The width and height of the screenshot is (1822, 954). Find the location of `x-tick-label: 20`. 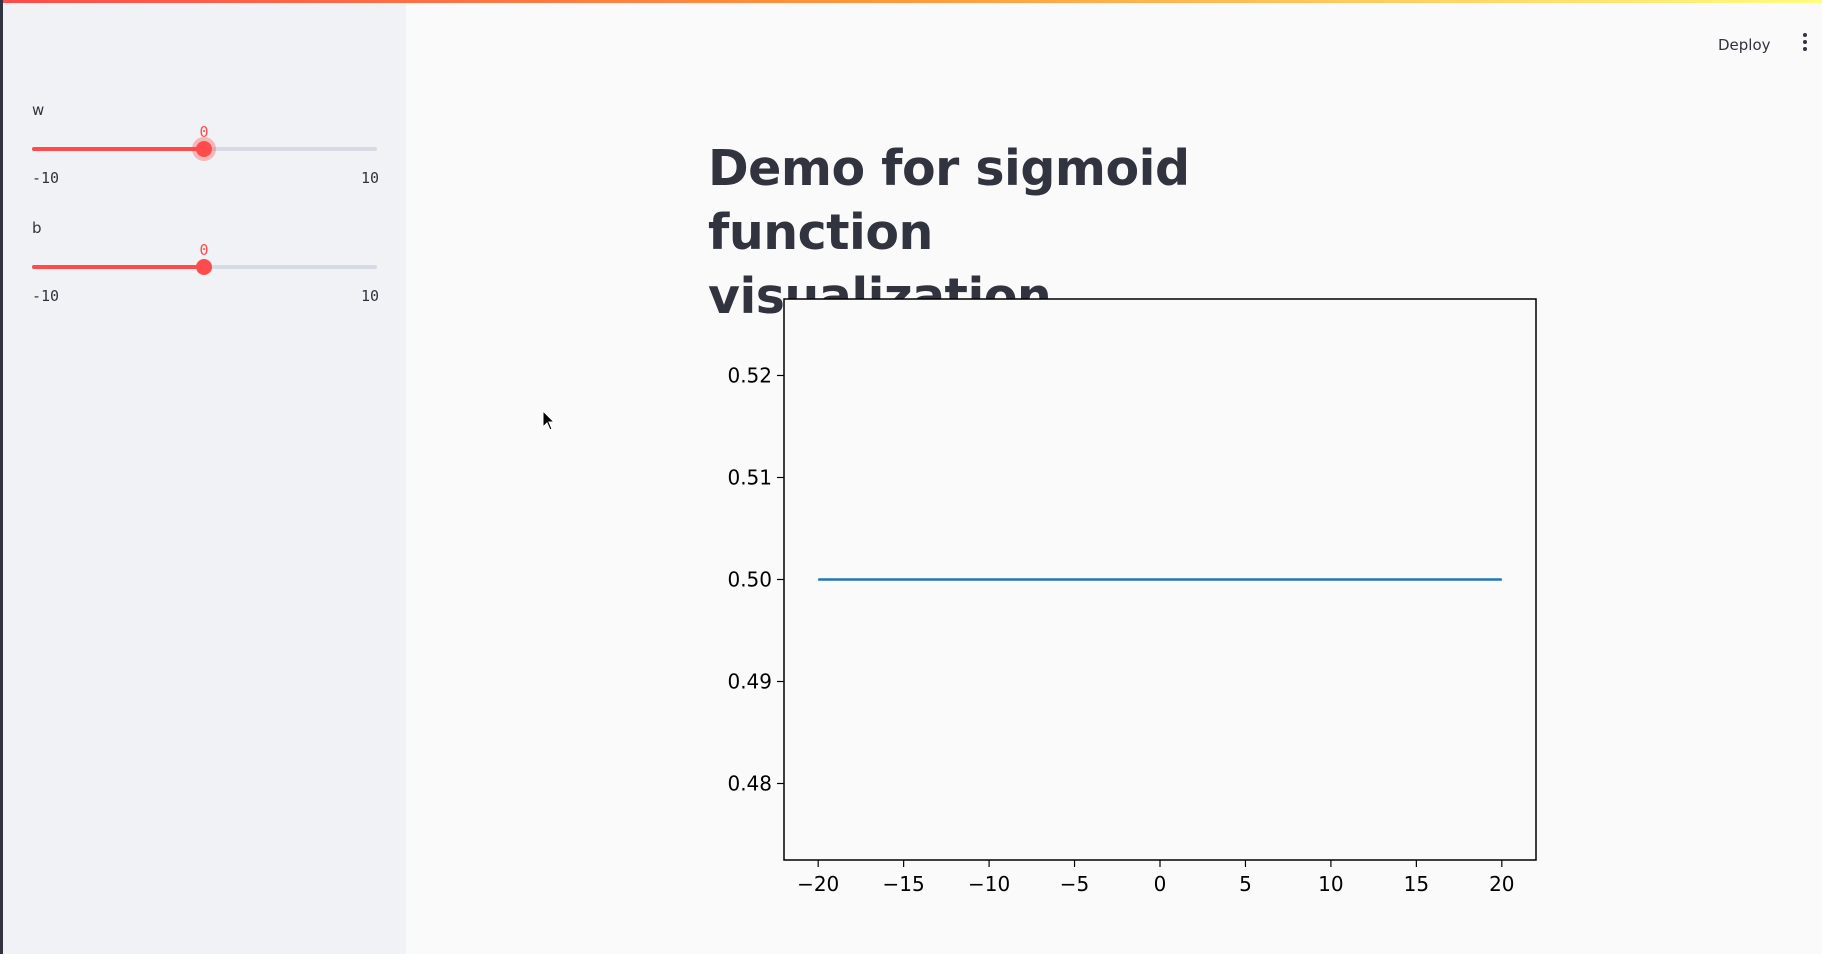

x-tick-label: 20 is located at coordinates (1501, 884).